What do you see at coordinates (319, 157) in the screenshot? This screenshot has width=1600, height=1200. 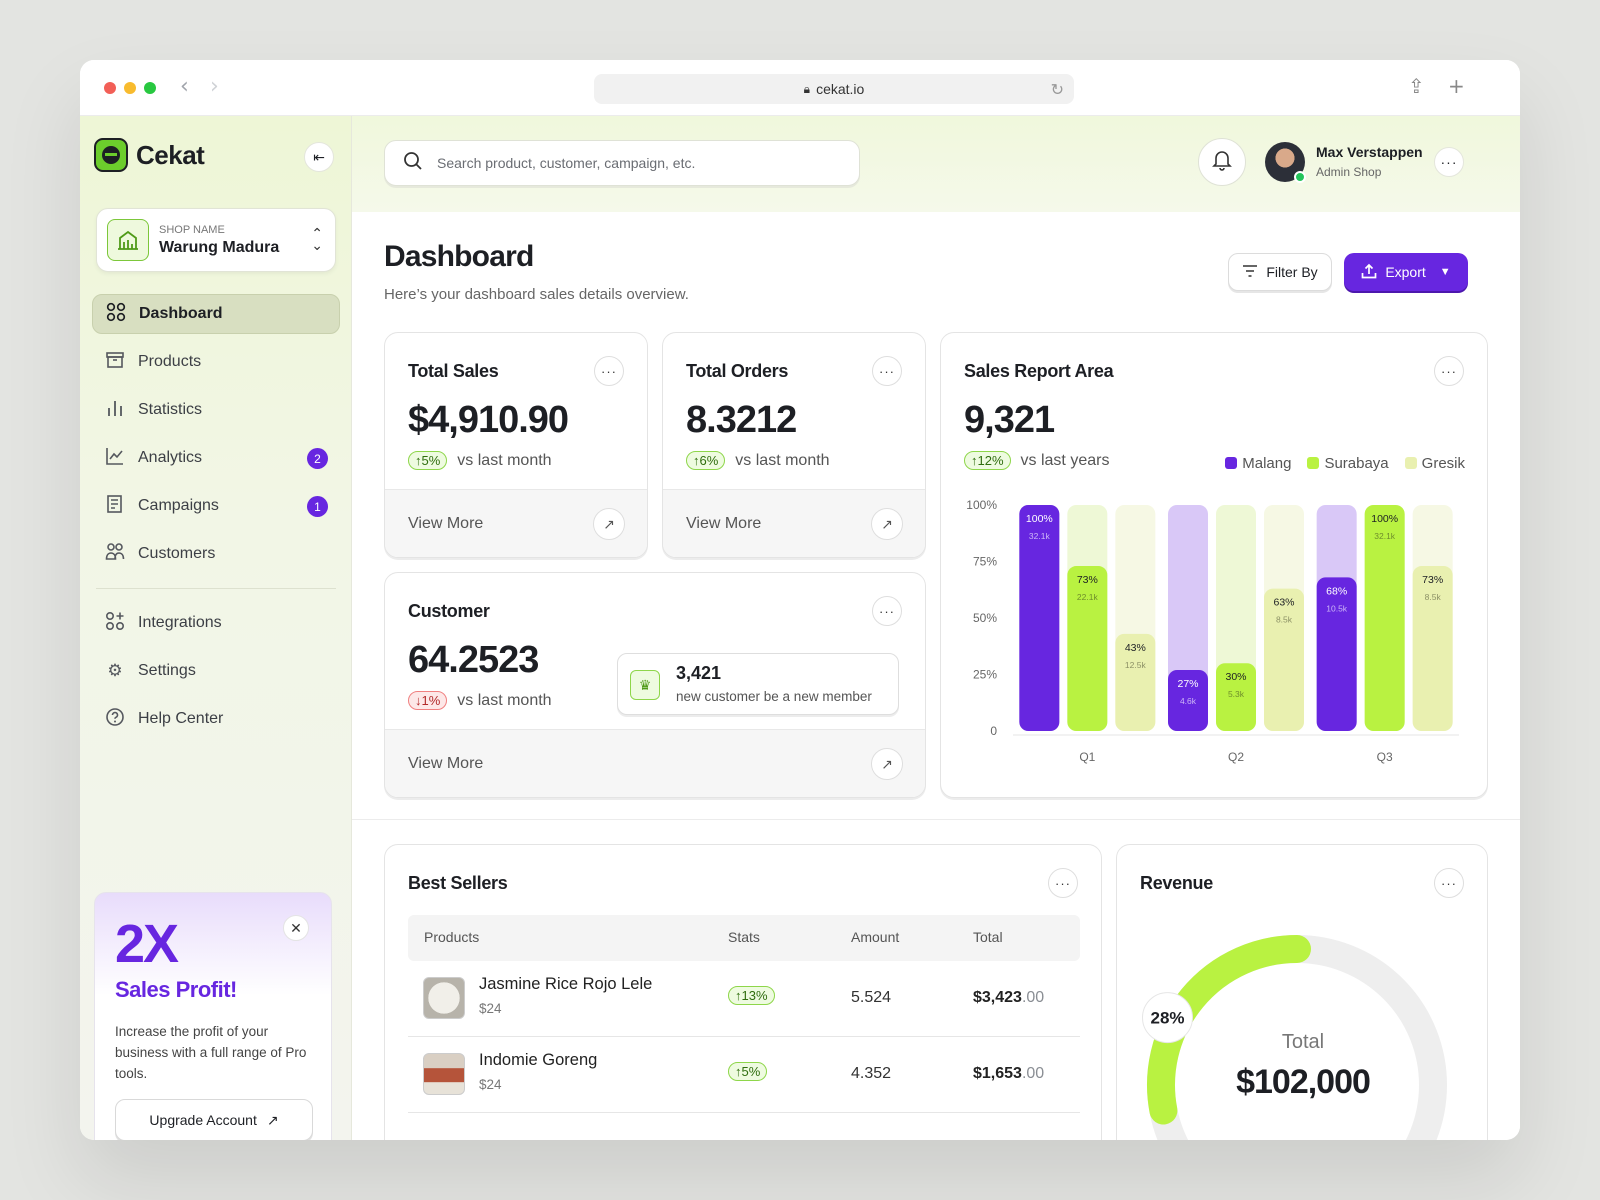 I see `collapse-sidebar-button: ⇤` at bounding box center [319, 157].